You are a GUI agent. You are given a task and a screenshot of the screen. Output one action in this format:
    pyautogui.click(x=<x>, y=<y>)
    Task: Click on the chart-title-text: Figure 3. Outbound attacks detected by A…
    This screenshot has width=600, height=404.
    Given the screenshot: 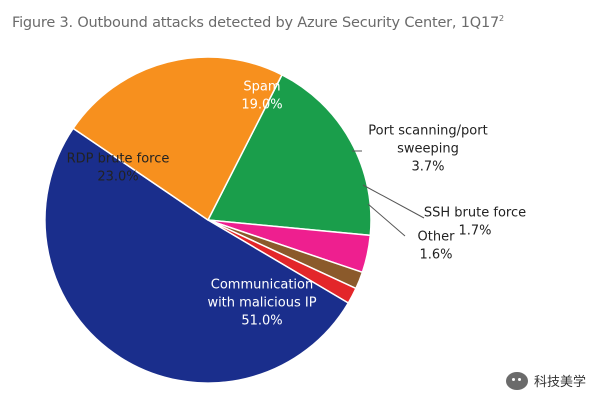 What is the action you would take?
    pyautogui.click(x=256, y=22)
    